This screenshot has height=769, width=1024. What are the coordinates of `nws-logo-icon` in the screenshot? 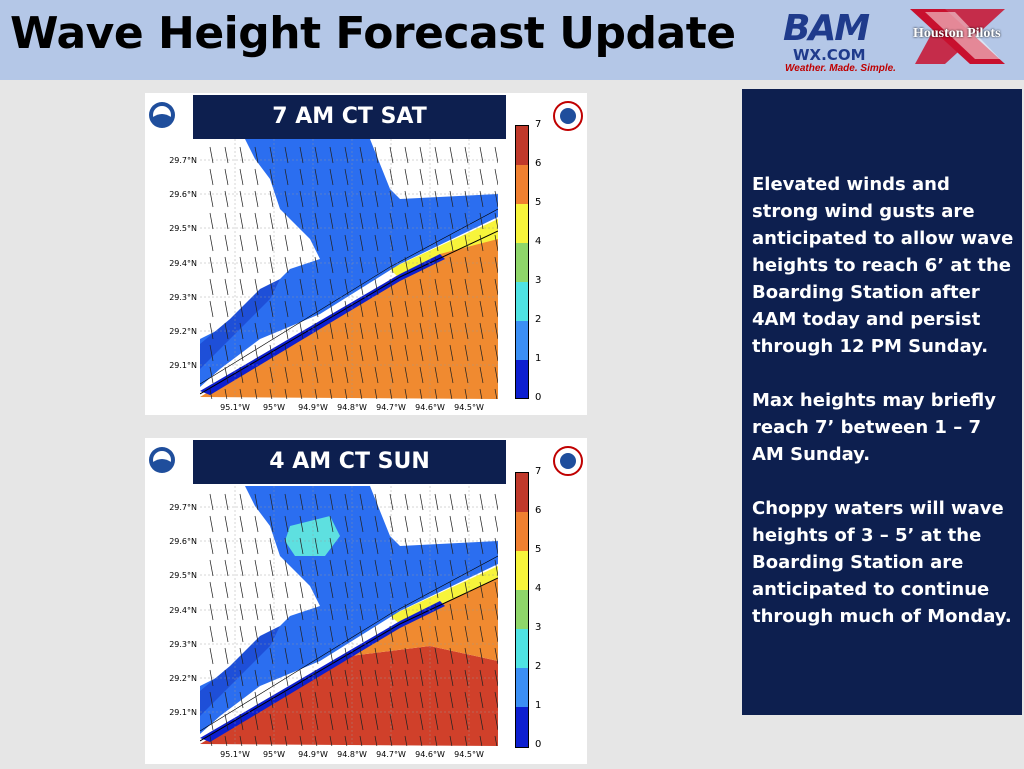 It's located at (568, 461).